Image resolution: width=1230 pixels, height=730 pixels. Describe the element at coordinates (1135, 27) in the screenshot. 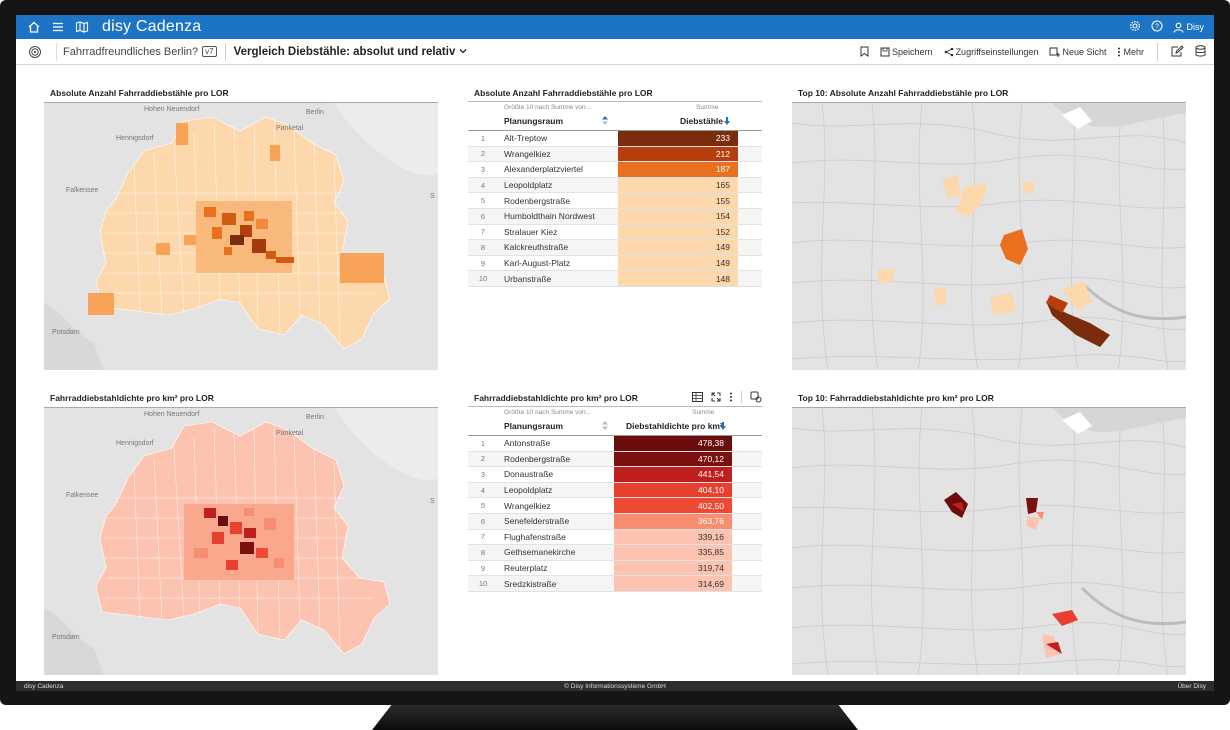

I see `settings-icon` at that location.